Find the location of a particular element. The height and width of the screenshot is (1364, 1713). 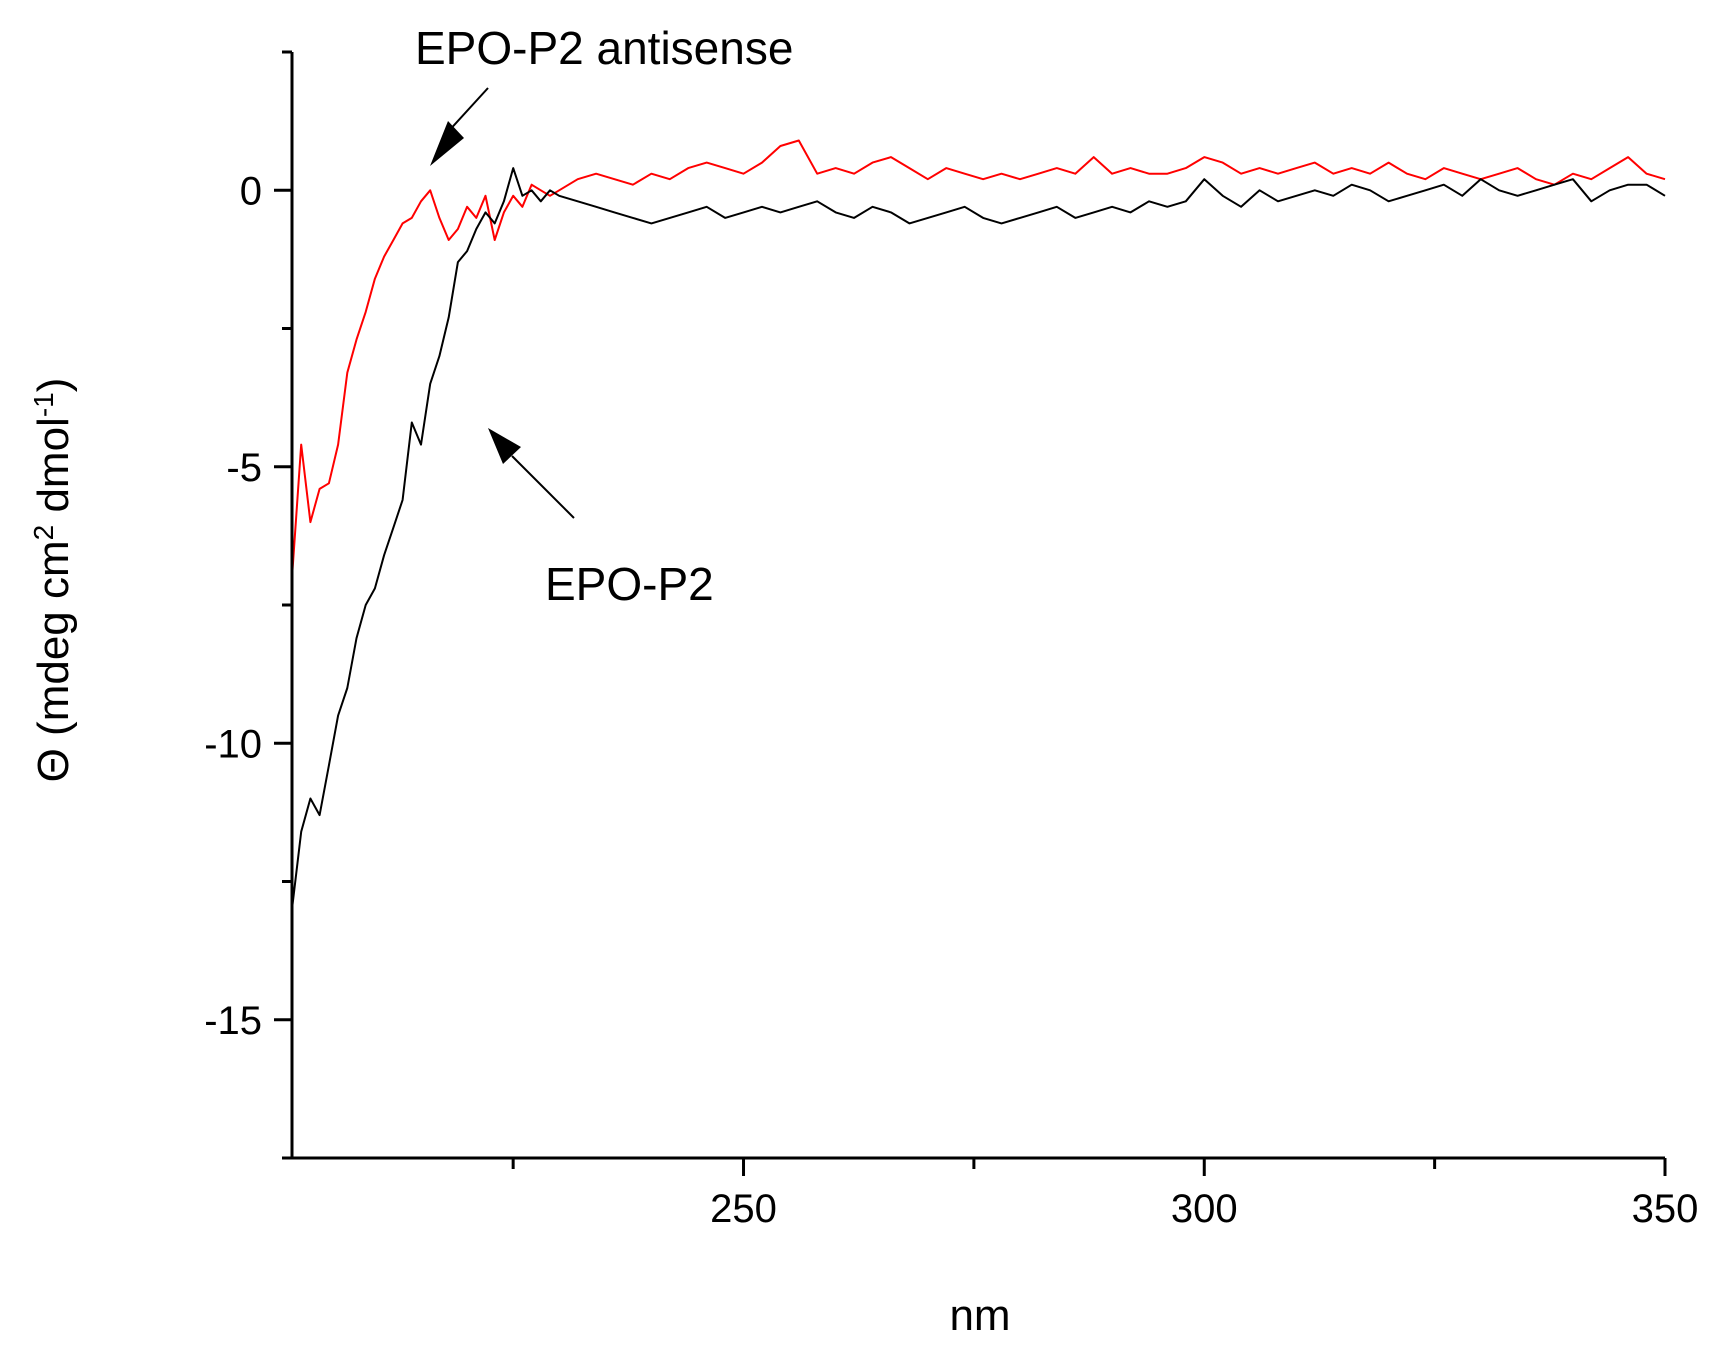

y-tick-label-5: -5 is located at coordinates (244, 468).